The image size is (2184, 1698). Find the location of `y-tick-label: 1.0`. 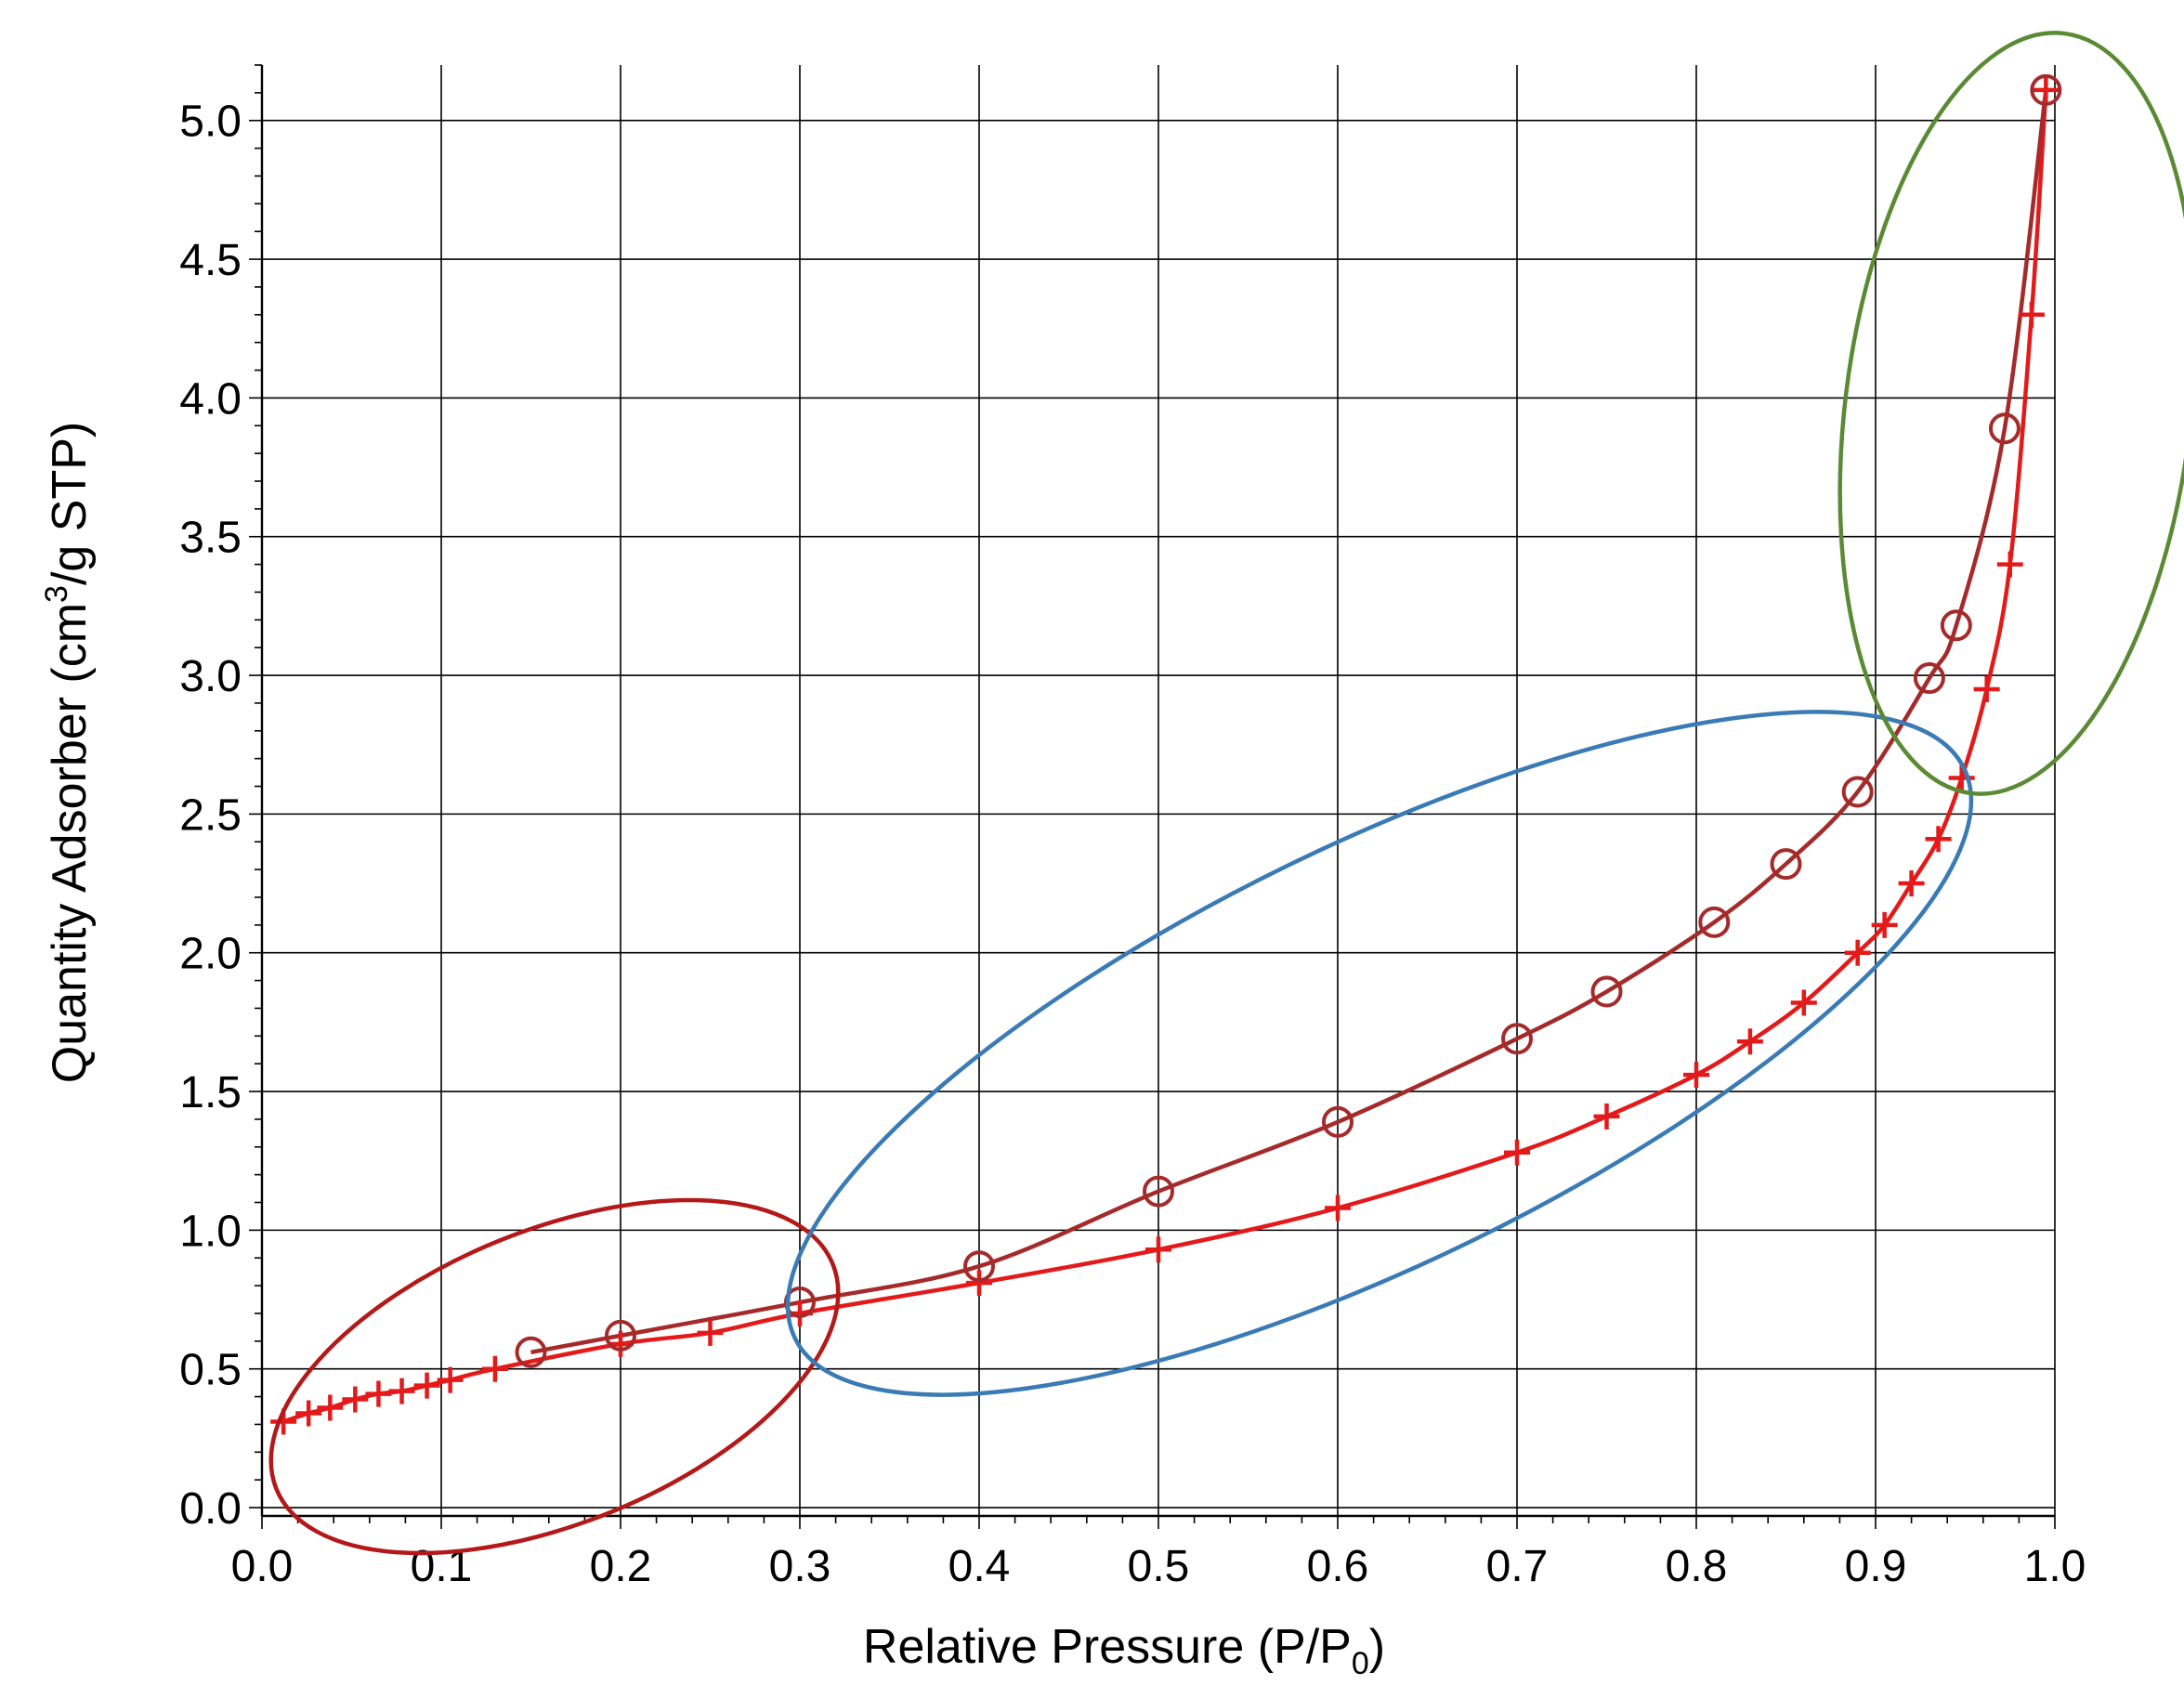

y-tick-label: 1.0 is located at coordinates (210, 1231).